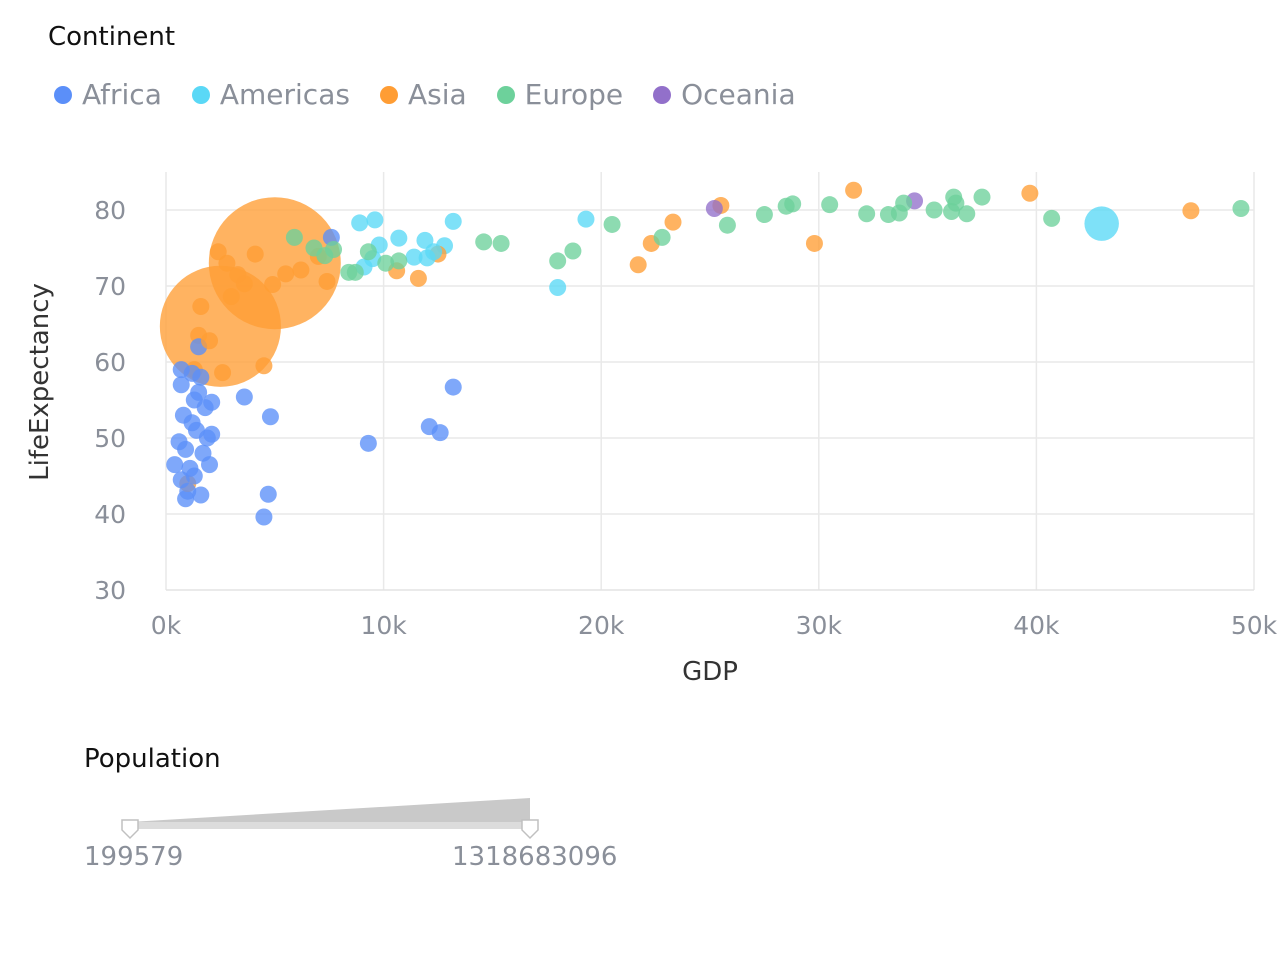 The width and height of the screenshot is (1280, 960). I want to click on point-oceania, so click(714, 208).